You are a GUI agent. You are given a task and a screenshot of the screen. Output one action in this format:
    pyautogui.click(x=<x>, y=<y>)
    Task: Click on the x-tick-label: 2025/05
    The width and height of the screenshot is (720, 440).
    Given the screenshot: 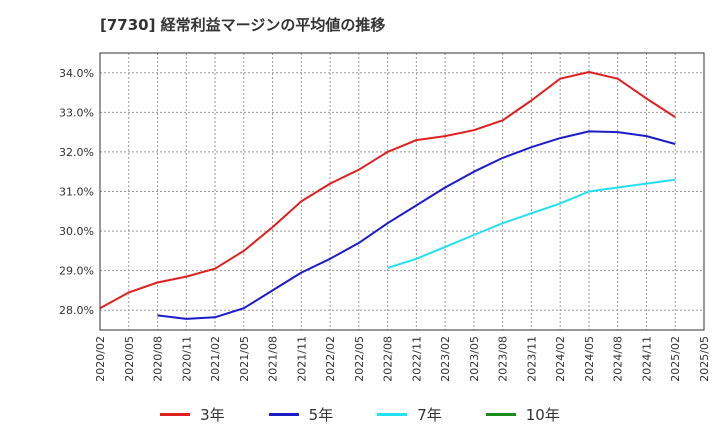 What is the action you would take?
    pyautogui.click(x=704, y=359)
    